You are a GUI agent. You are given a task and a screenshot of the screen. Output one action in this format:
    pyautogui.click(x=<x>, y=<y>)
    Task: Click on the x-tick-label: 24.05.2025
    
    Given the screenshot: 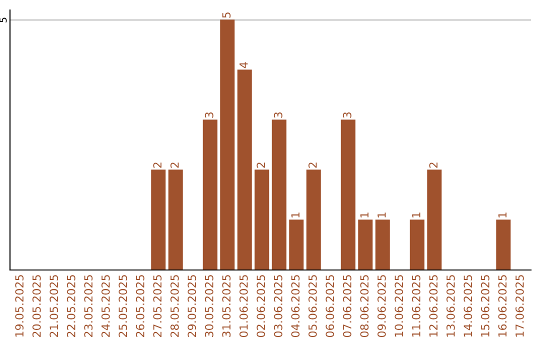 What is the action you would take?
    pyautogui.click(x=105, y=306)
    